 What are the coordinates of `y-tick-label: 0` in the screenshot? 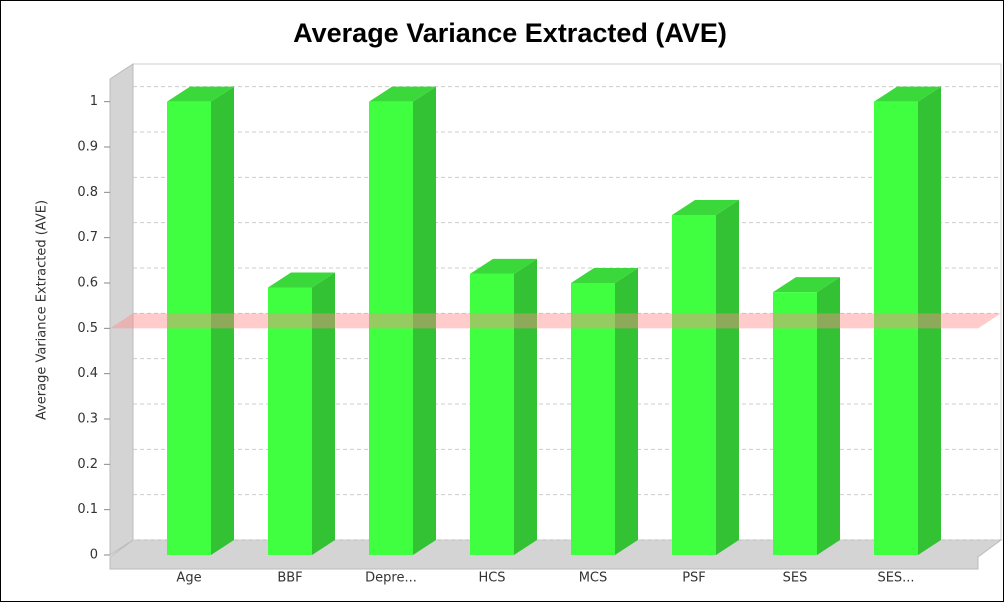 It's located at (94, 555).